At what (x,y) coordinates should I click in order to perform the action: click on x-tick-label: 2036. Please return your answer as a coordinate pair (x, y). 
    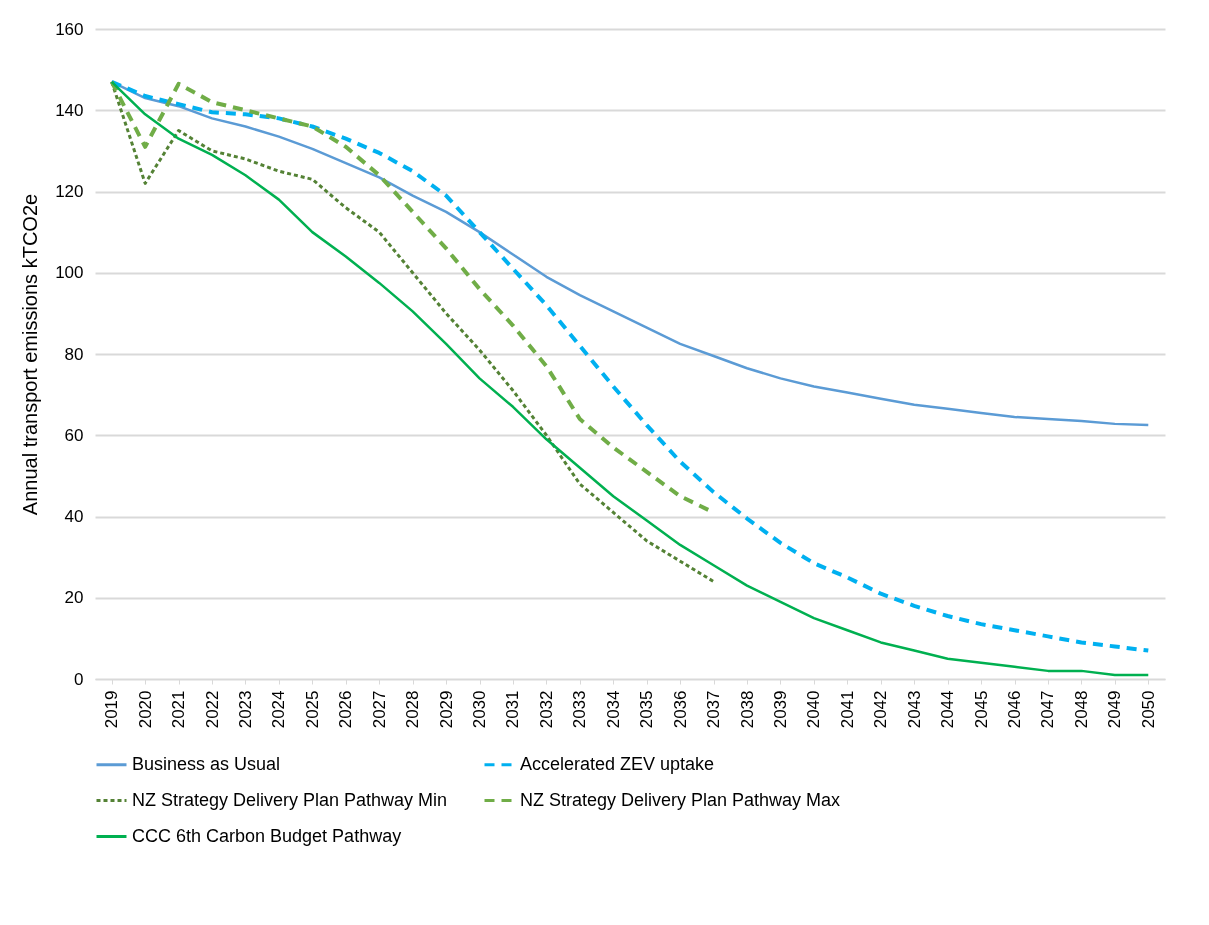
    Looking at the image, I should click on (680, 709).